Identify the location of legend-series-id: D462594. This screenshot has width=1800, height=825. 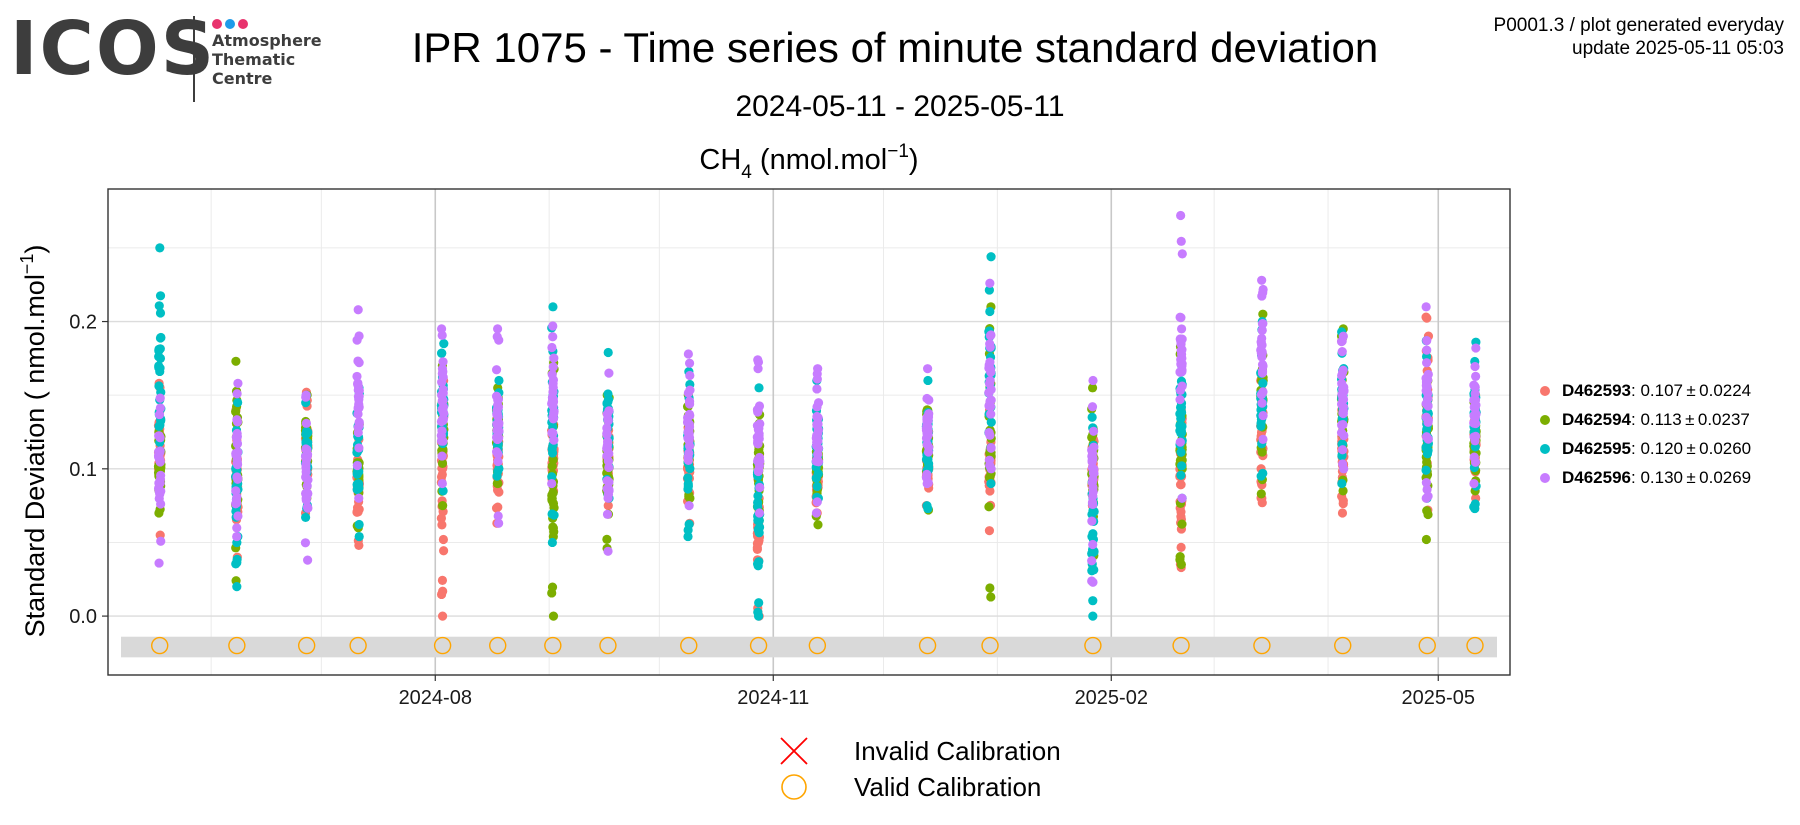
(1597, 419).